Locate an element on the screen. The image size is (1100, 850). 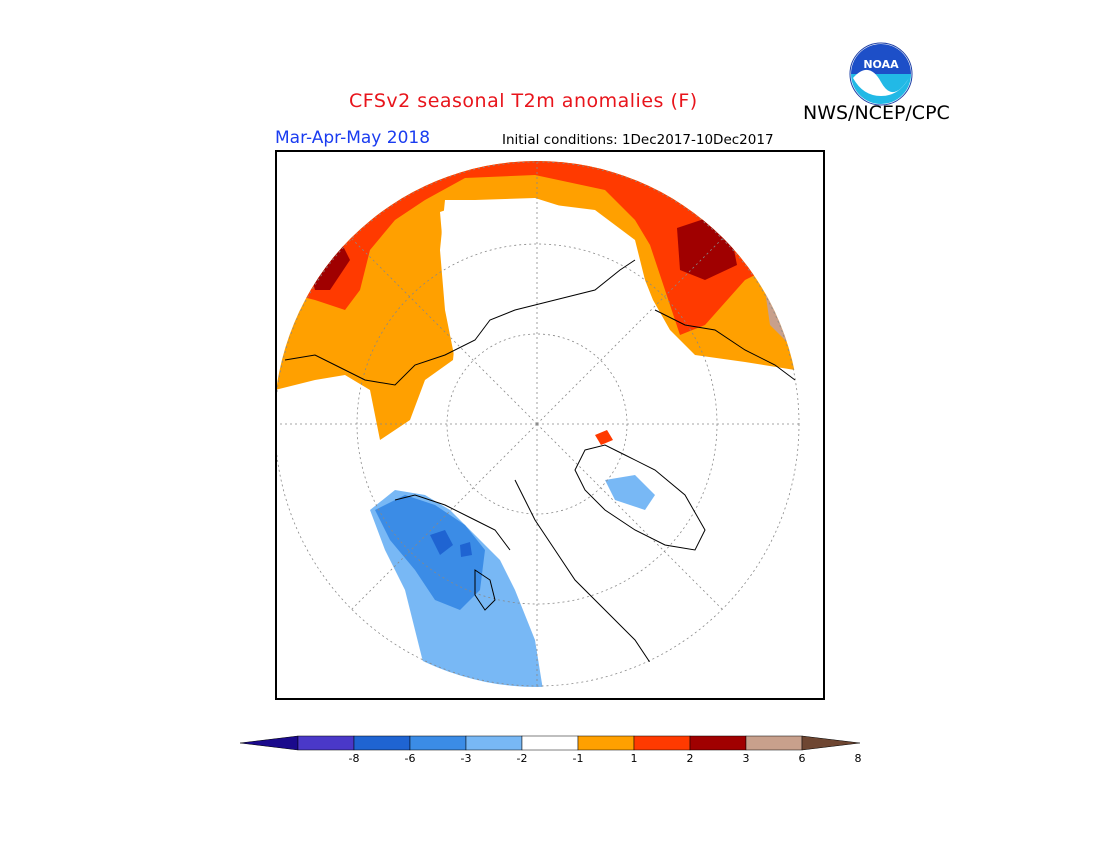
map-title: CFSv2 seasonal T2m anomalies (F) is located at coordinates (523, 101).